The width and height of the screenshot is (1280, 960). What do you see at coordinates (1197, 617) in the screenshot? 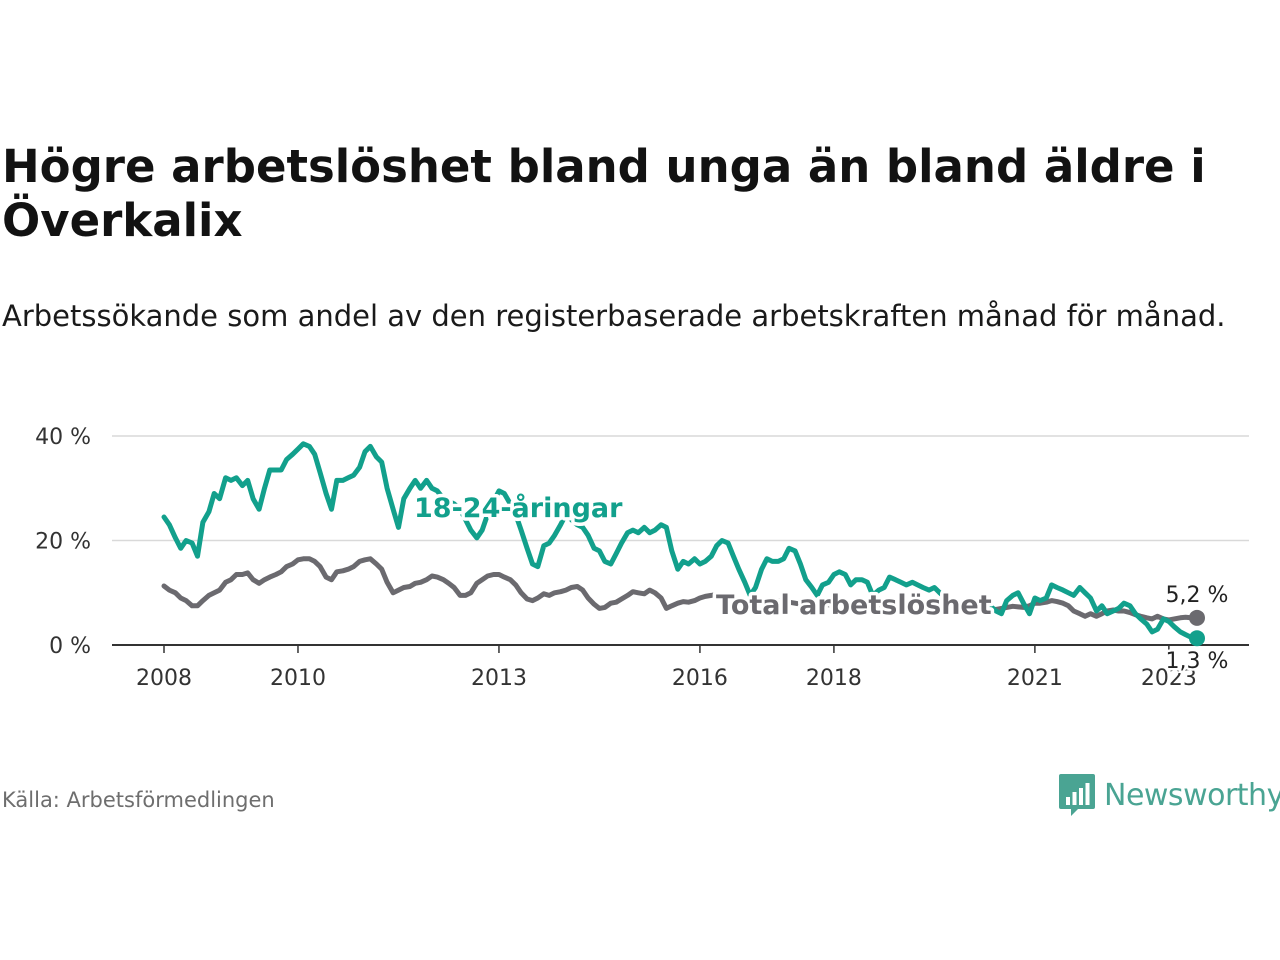
I see `end-point-total` at bounding box center [1197, 617].